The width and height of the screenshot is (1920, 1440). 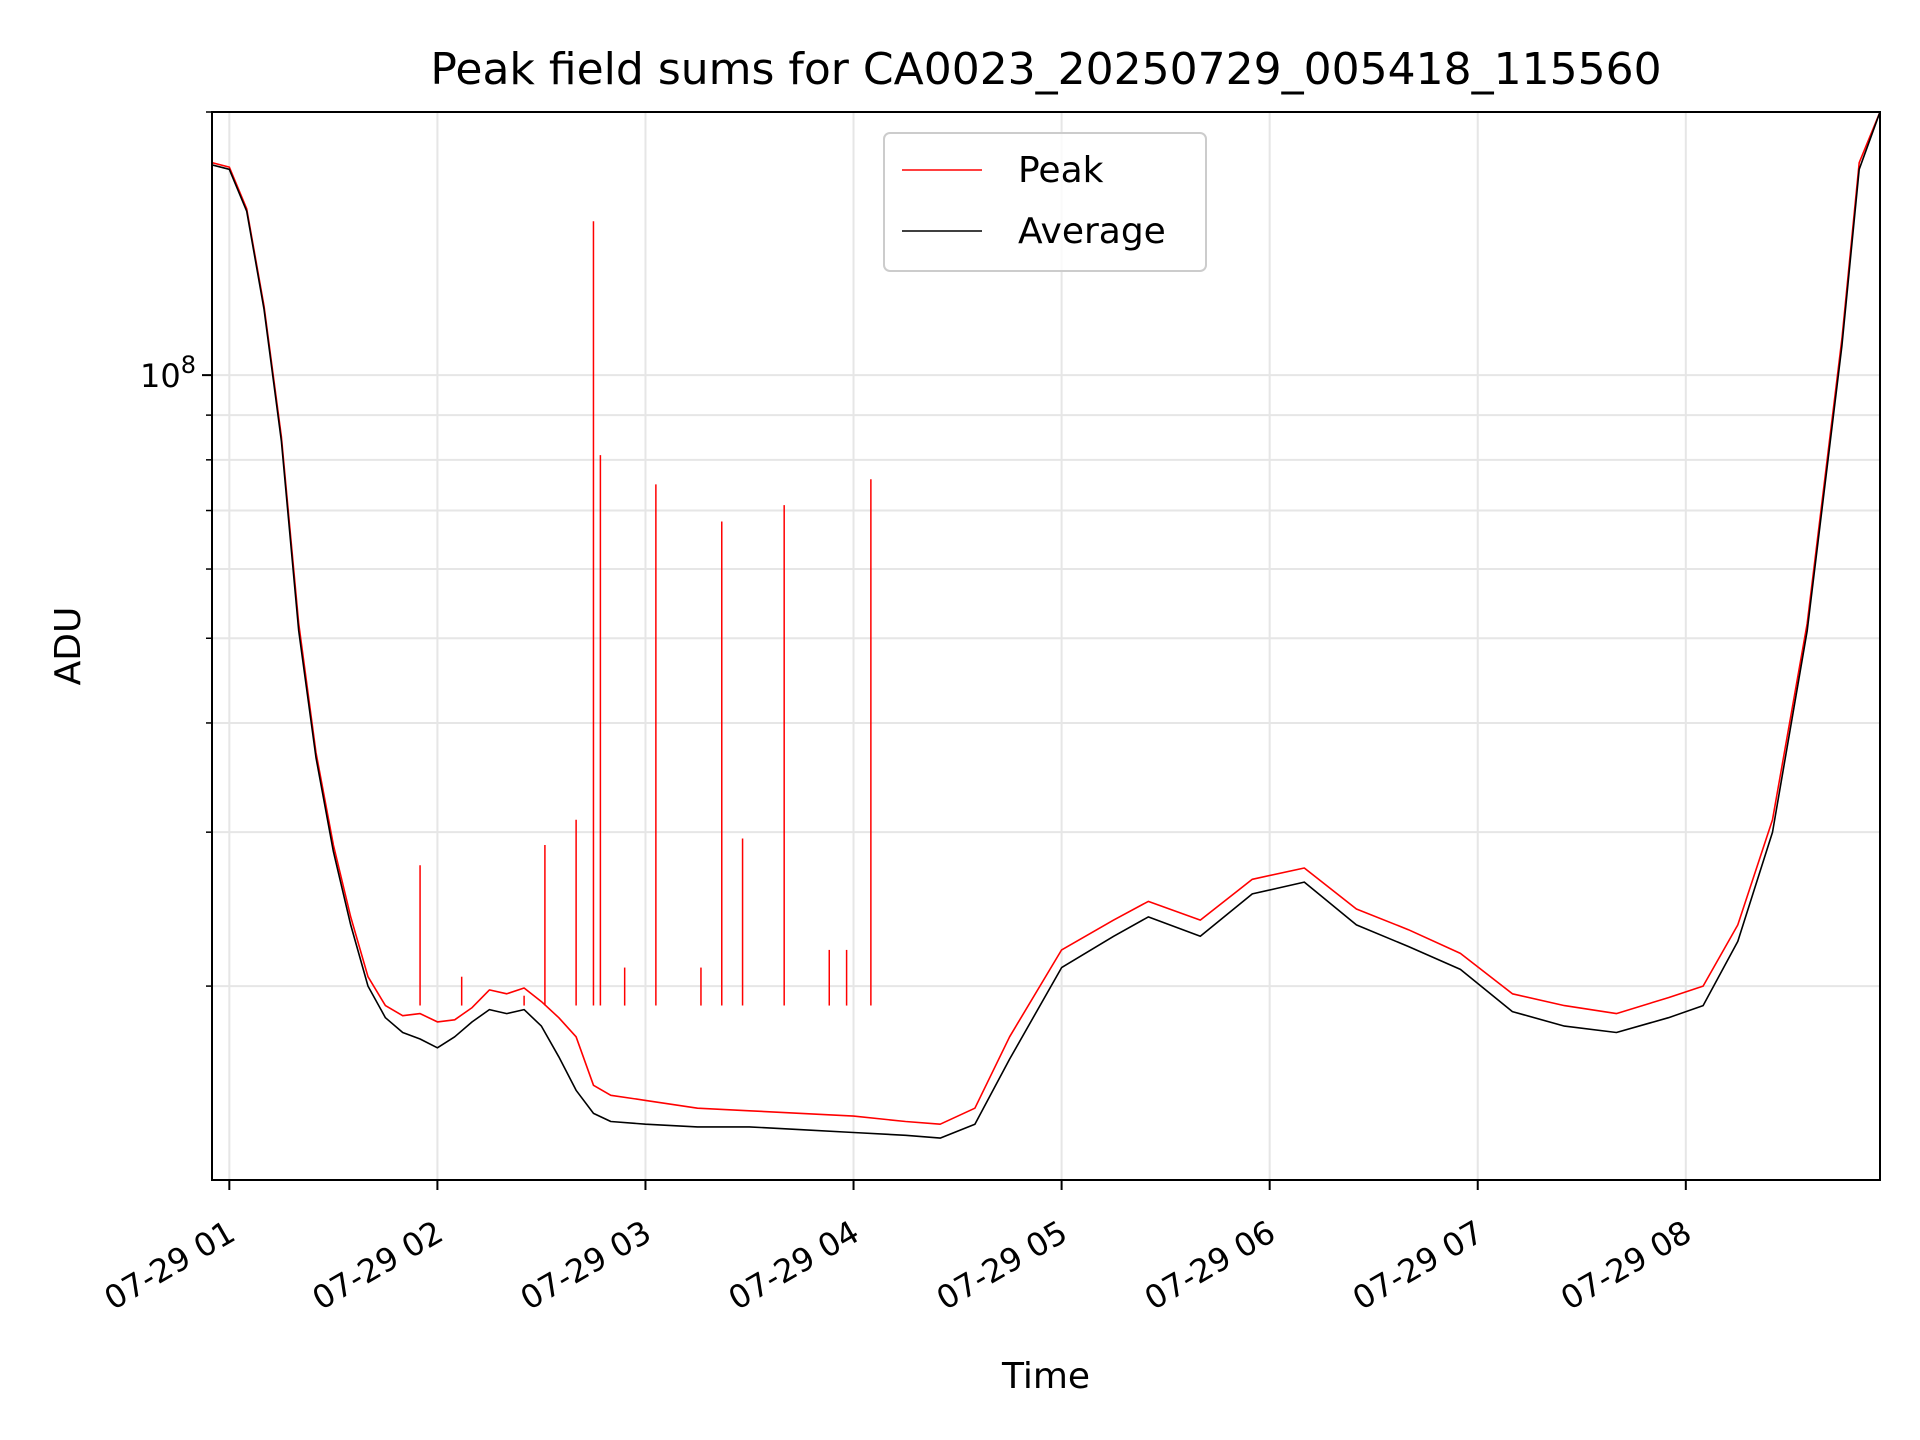 What do you see at coordinates (1045, 1376) in the screenshot?
I see `x-axis-label: Time` at bounding box center [1045, 1376].